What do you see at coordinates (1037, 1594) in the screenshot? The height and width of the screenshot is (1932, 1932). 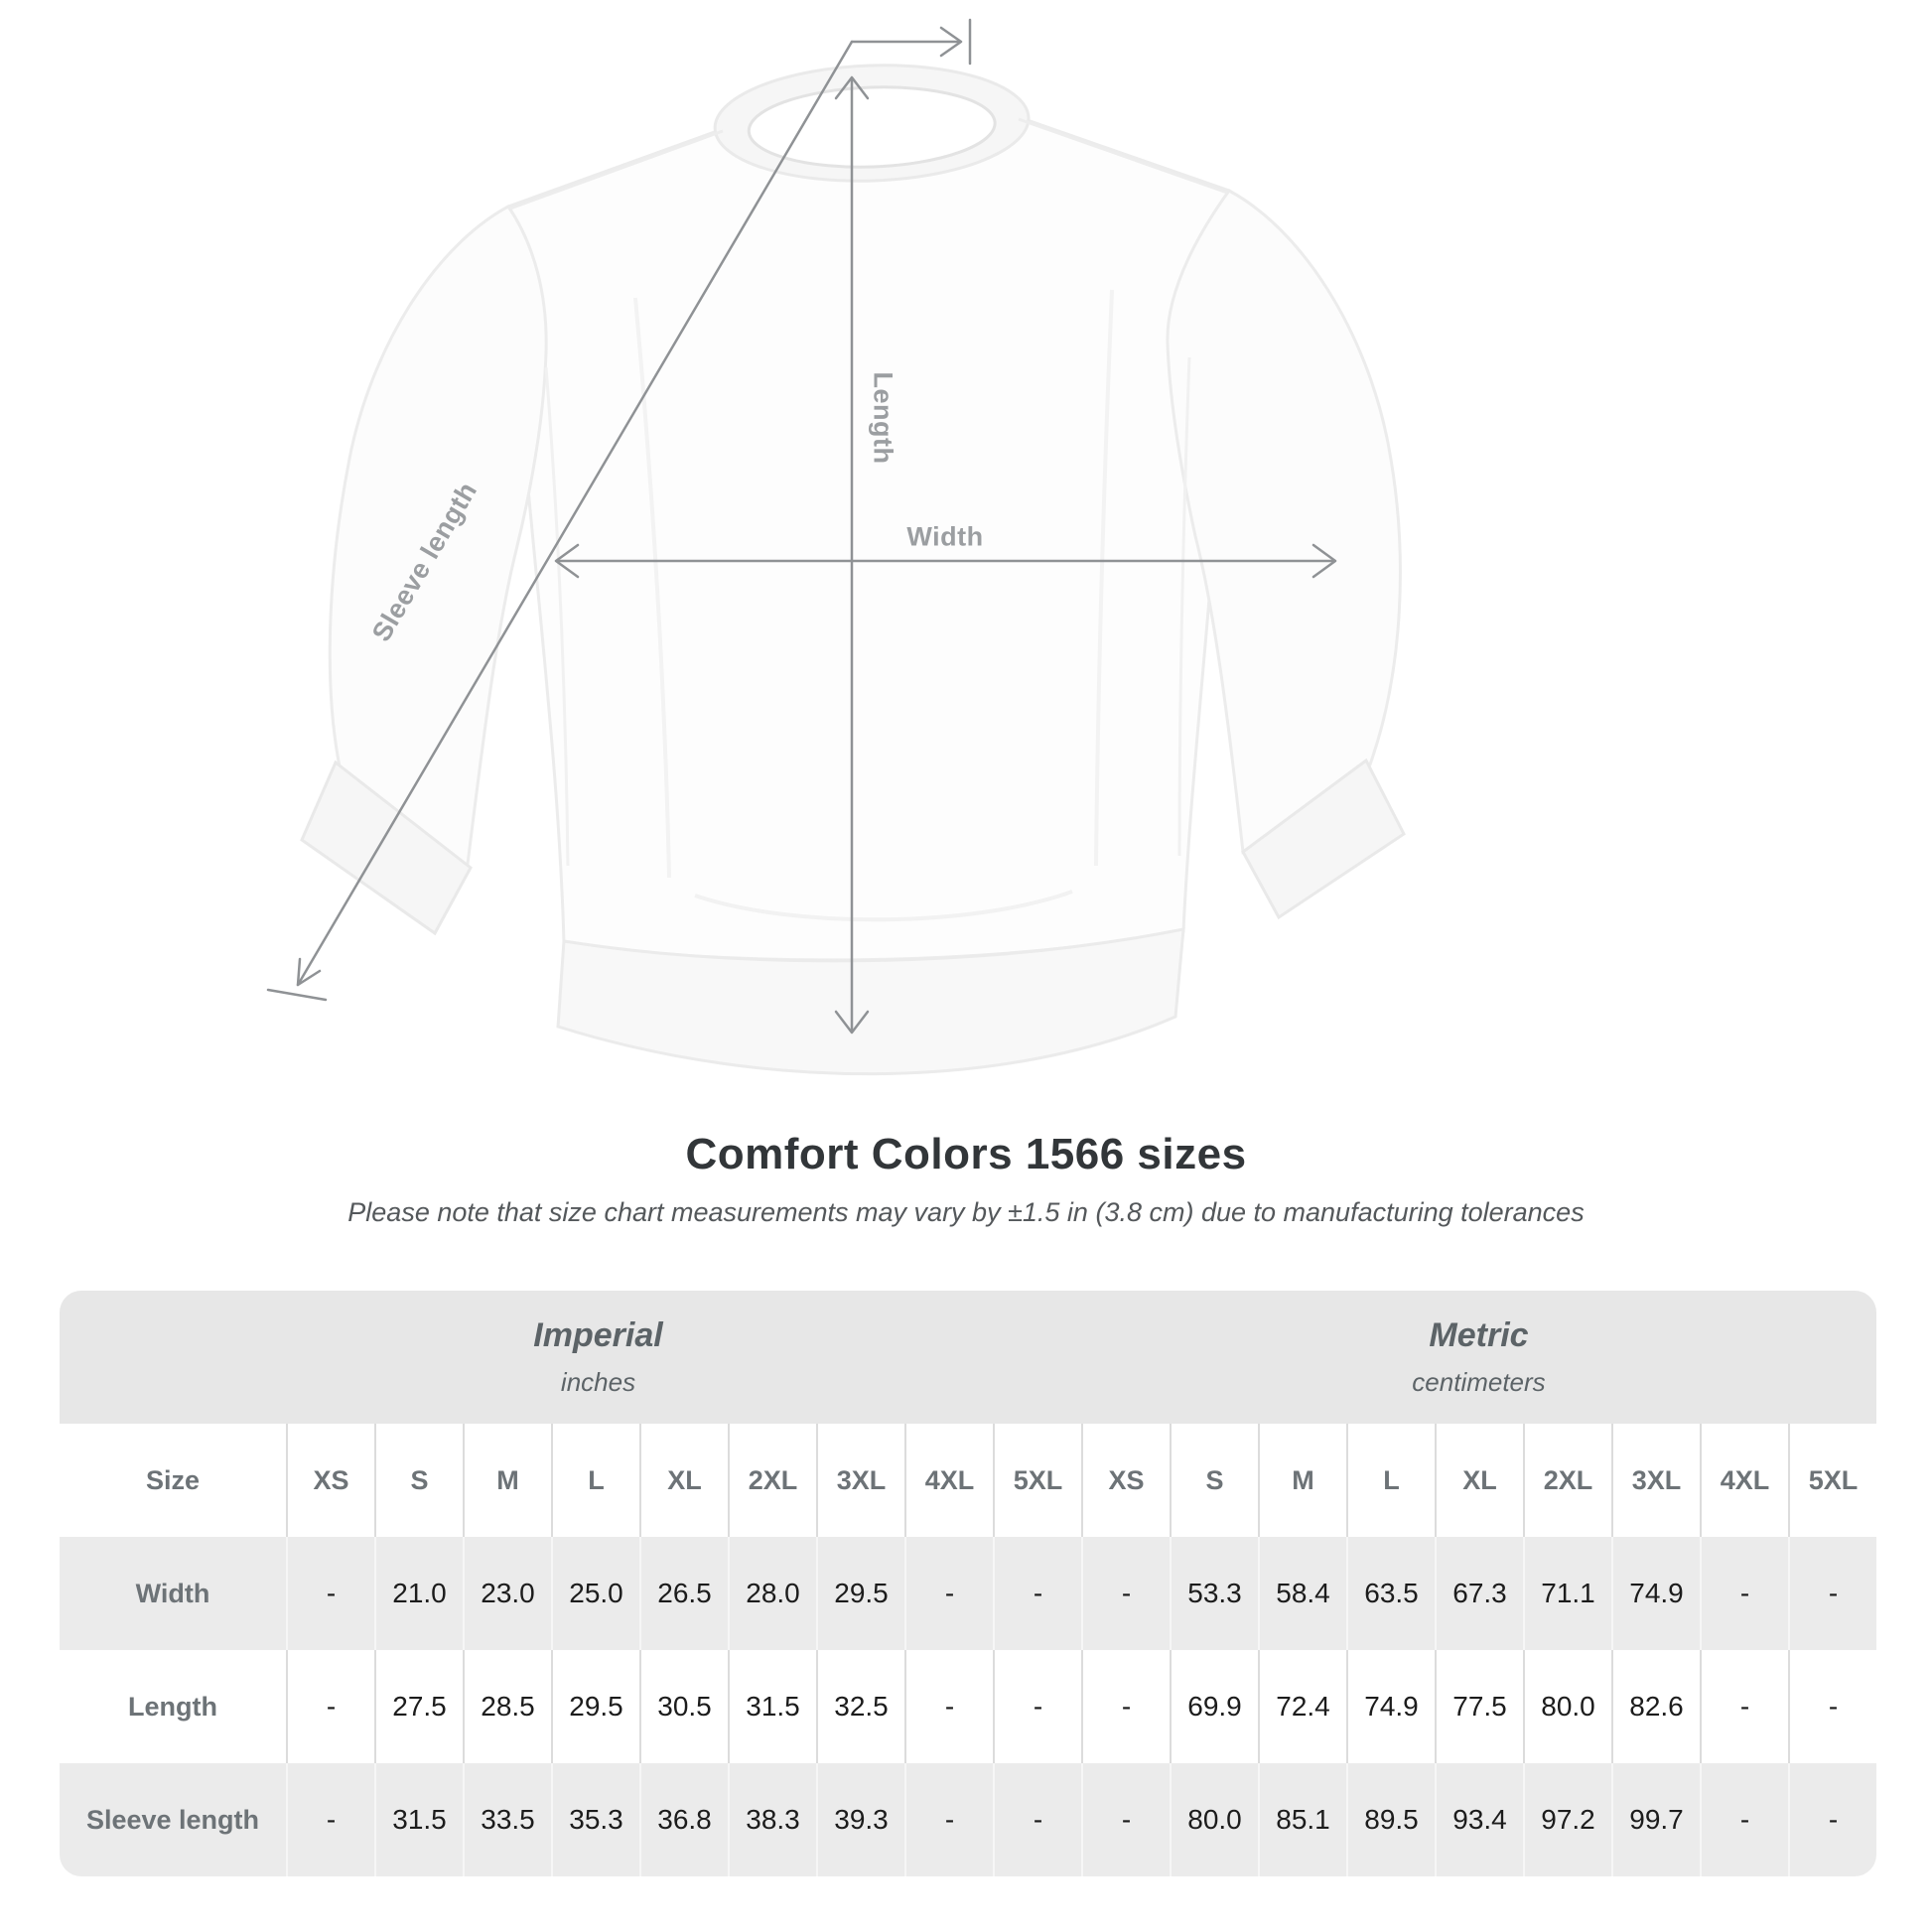 I see `cell-width-imperial-5xl: -` at bounding box center [1037, 1594].